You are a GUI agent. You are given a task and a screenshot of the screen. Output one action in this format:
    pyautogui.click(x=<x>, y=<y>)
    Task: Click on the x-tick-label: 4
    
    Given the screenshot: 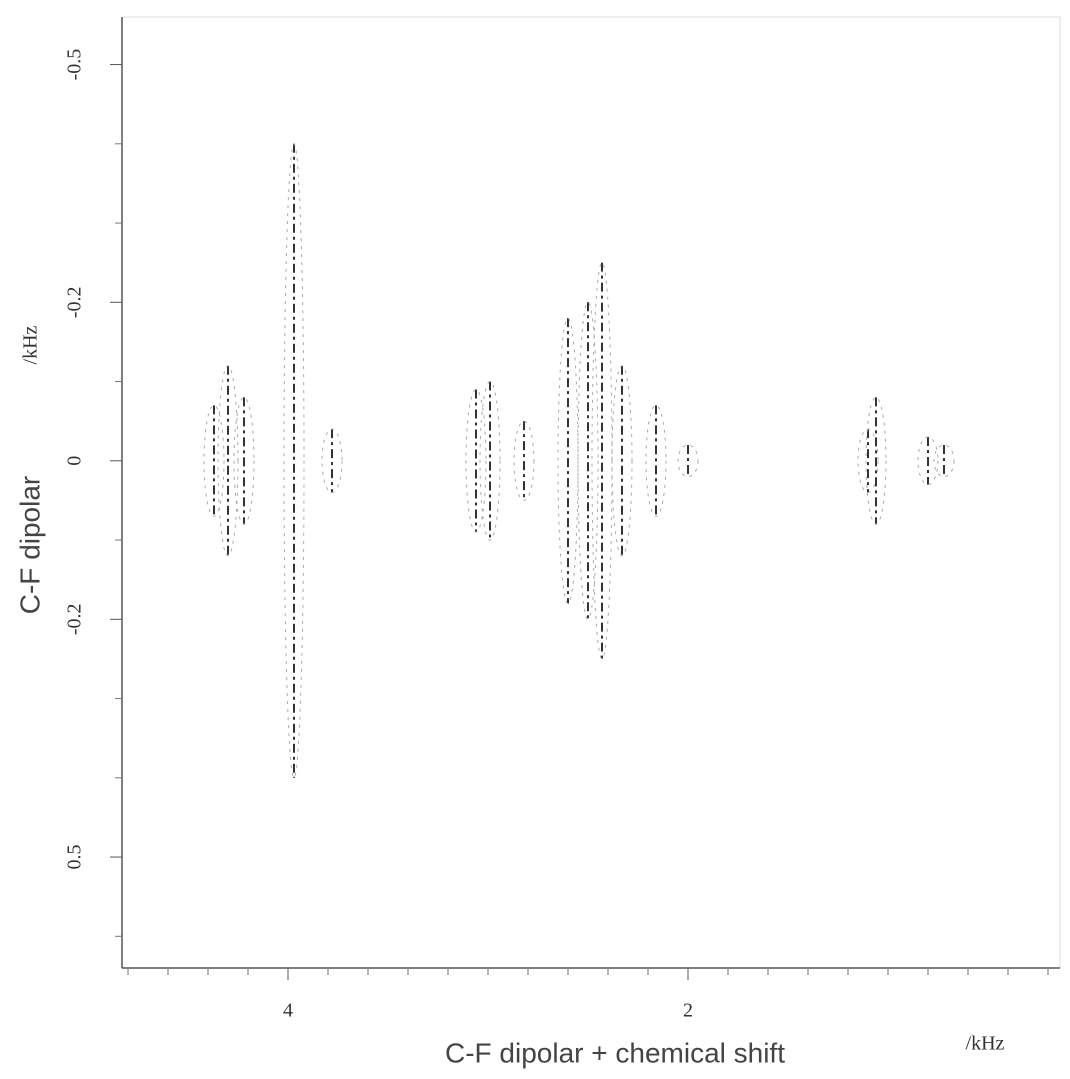 What is the action you would take?
    pyautogui.click(x=288, y=1011)
    